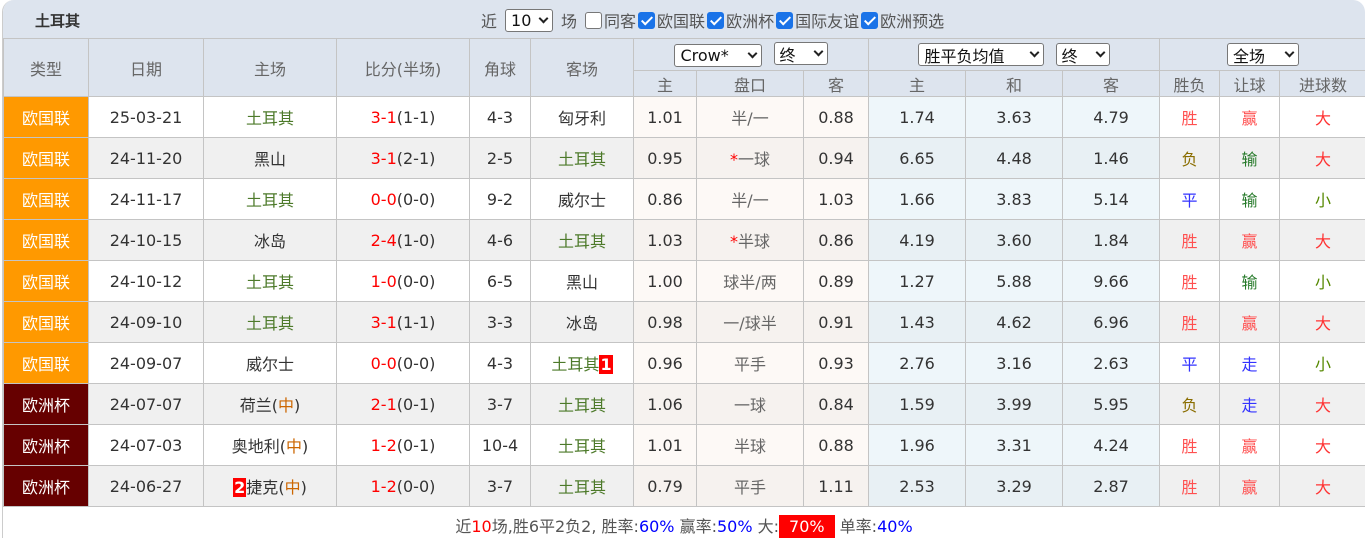 This screenshot has width=1365, height=538. What do you see at coordinates (146, 117) in the screenshot?
I see `match-date: 25-03-21` at bounding box center [146, 117].